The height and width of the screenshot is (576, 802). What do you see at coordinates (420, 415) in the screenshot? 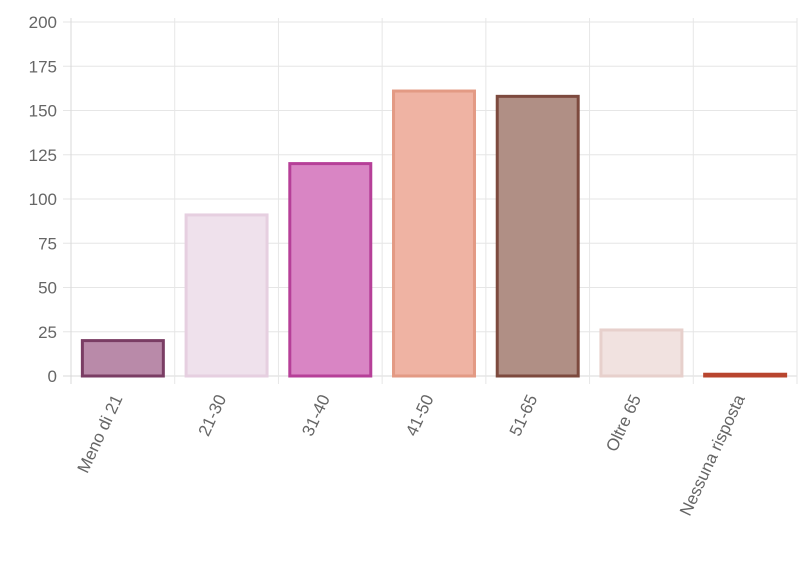
I see `x-tick-label: 41-50` at bounding box center [420, 415].